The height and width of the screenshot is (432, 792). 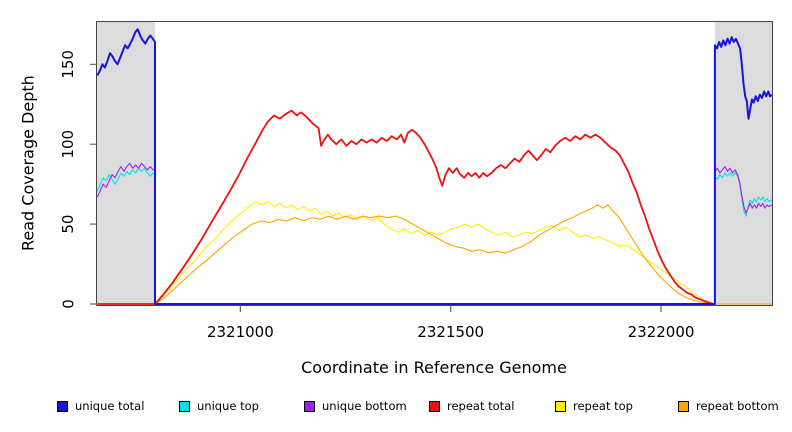 I want to click on legend-item-repeat-bottom: repeat bottom, so click(x=728, y=406).